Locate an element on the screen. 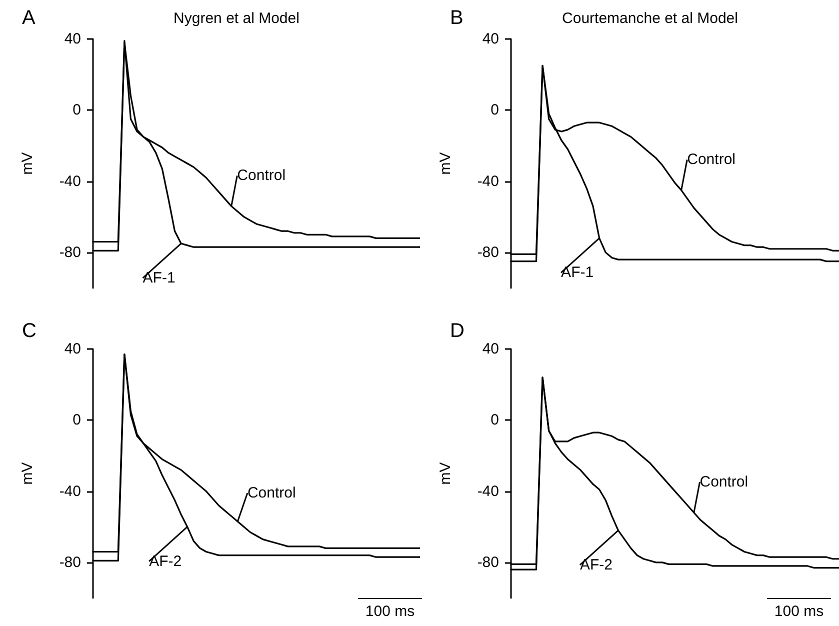  chart-title: Nygren et al Model is located at coordinates (237, 18).